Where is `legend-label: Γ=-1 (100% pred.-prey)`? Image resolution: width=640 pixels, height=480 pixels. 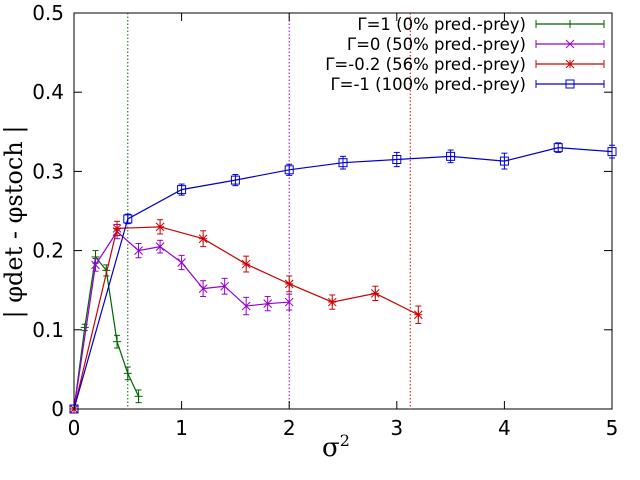
legend-label: Γ=-1 (100% pred.-prey) is located at coordinates (428, 84).